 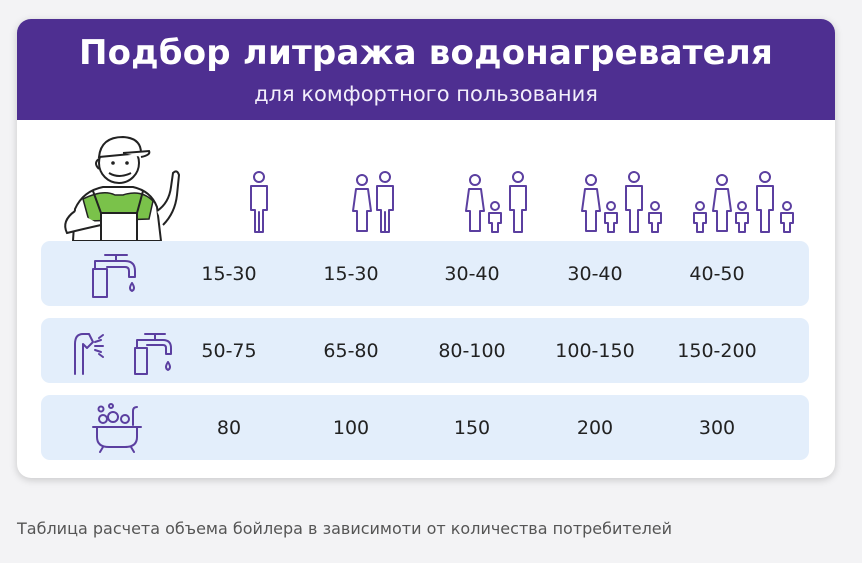 I want to click on value-cell: 100-150, so click(x=595, y=350).